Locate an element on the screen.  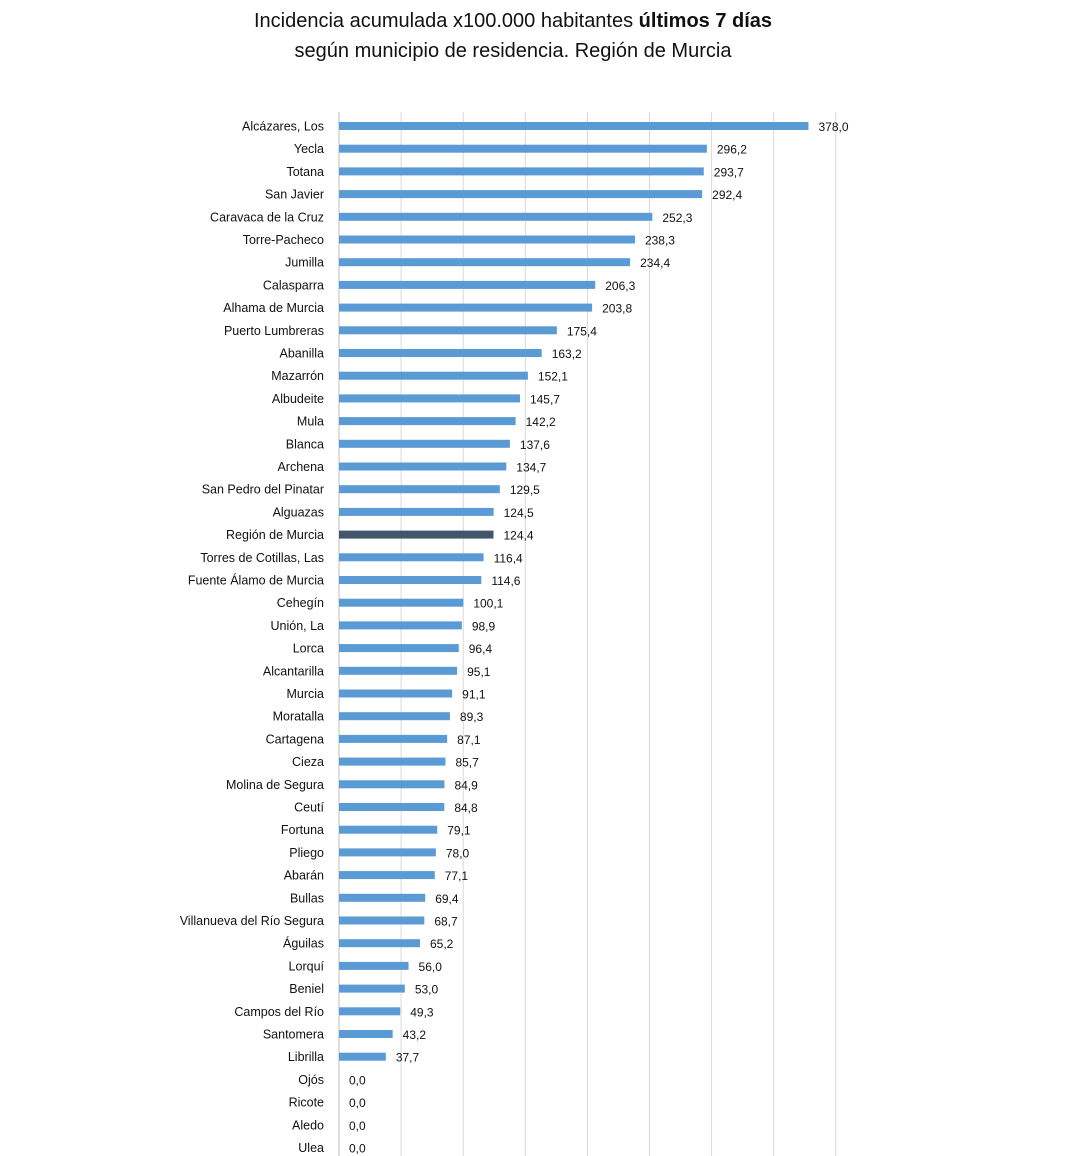
value-label: 84,9 is located at coordinates (466, 785).